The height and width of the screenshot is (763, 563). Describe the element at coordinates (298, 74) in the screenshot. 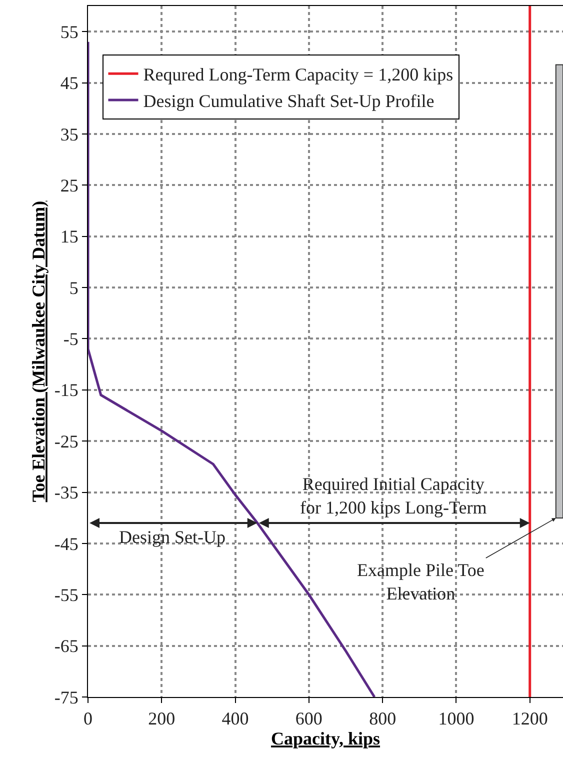

I see `legend-label: Requred Long-Term Capacity = 1,200 kips` at that location.